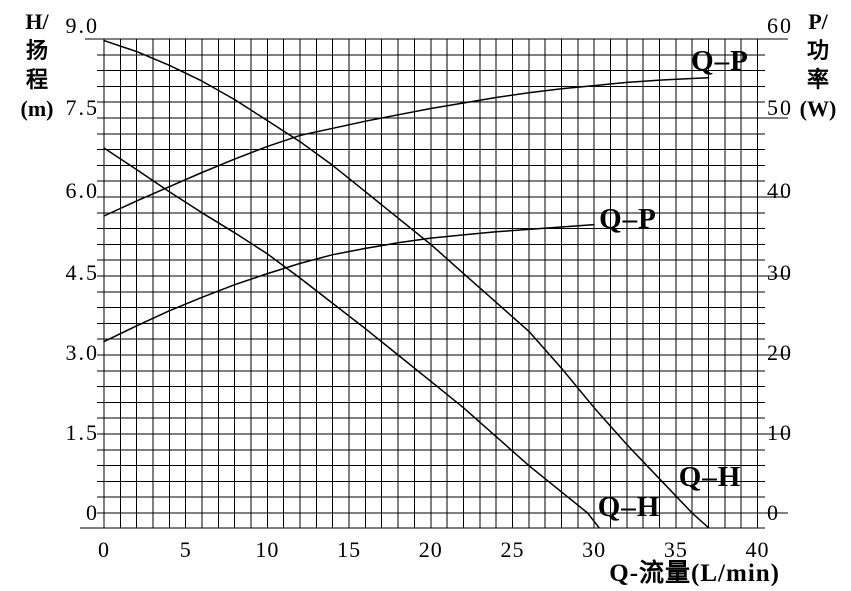  What do you see at coordinates (628, 219) in the screenshot?
I see `curve-label-qp-small: Q–P` at bounding box center [628, 219].